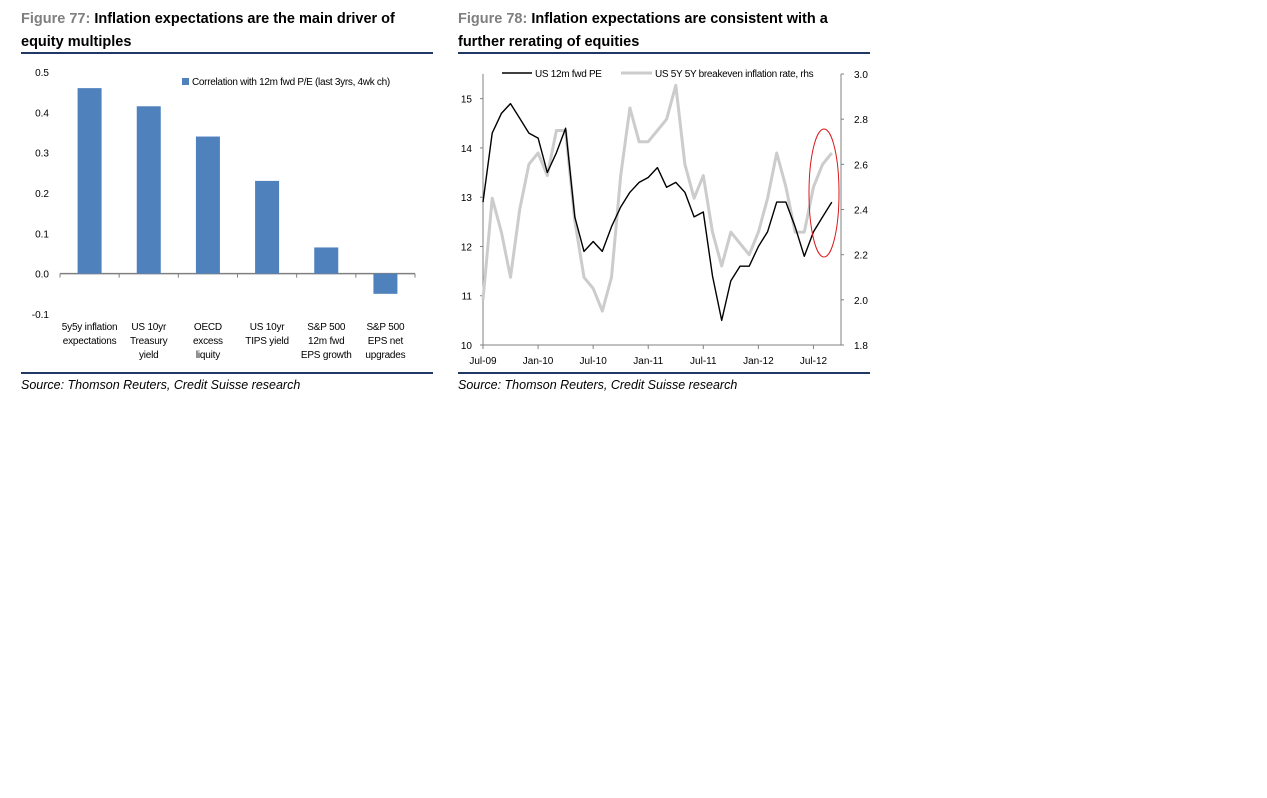 The width and height of the screenshot is (1267, 798). I want to click on left-tick-label: 13, so click(467, 198).